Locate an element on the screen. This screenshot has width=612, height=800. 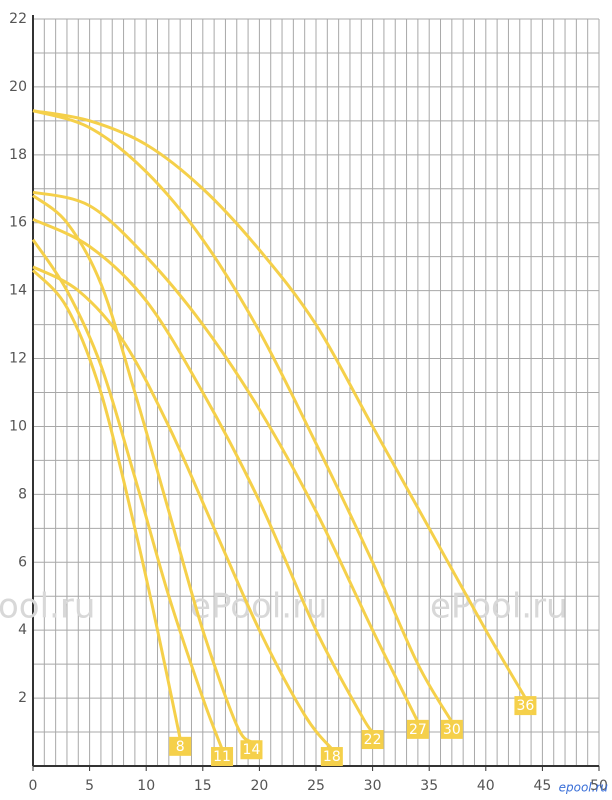
x-tick-label: 10 is located at coordinates (146, 786).